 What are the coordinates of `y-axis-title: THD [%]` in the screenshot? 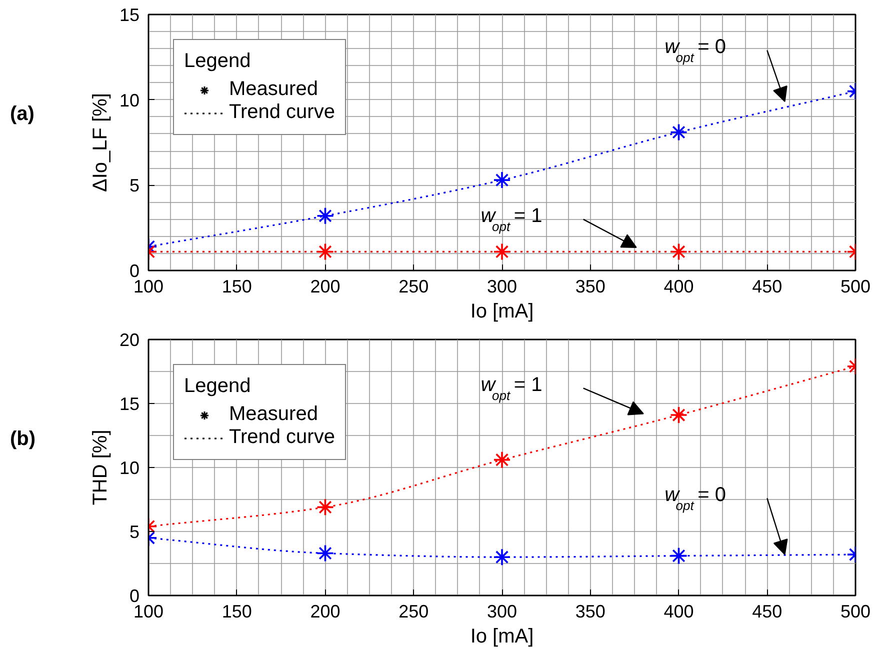 It's located at (100, 468).